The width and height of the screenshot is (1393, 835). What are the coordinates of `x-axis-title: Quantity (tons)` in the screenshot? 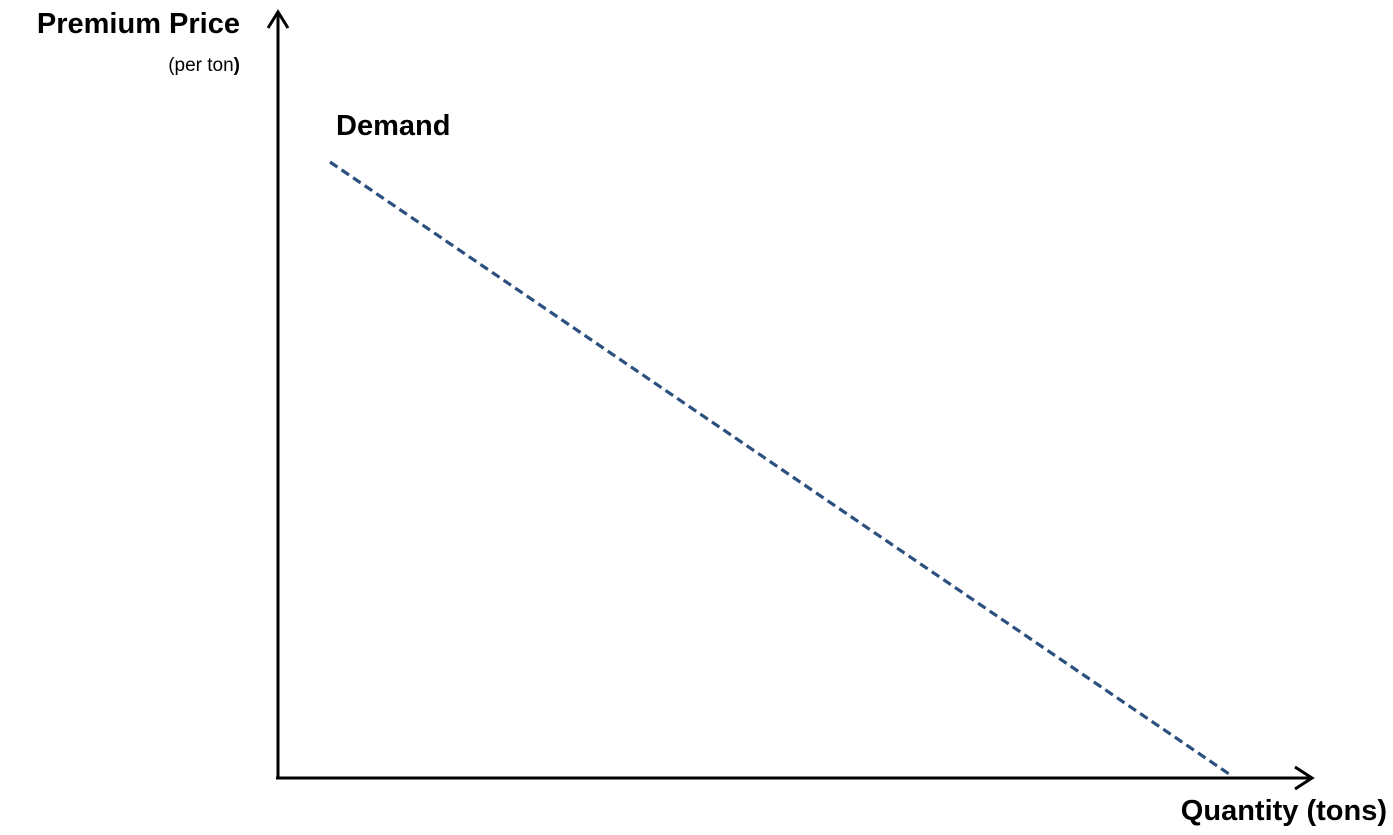 It's located at (1283, 811).